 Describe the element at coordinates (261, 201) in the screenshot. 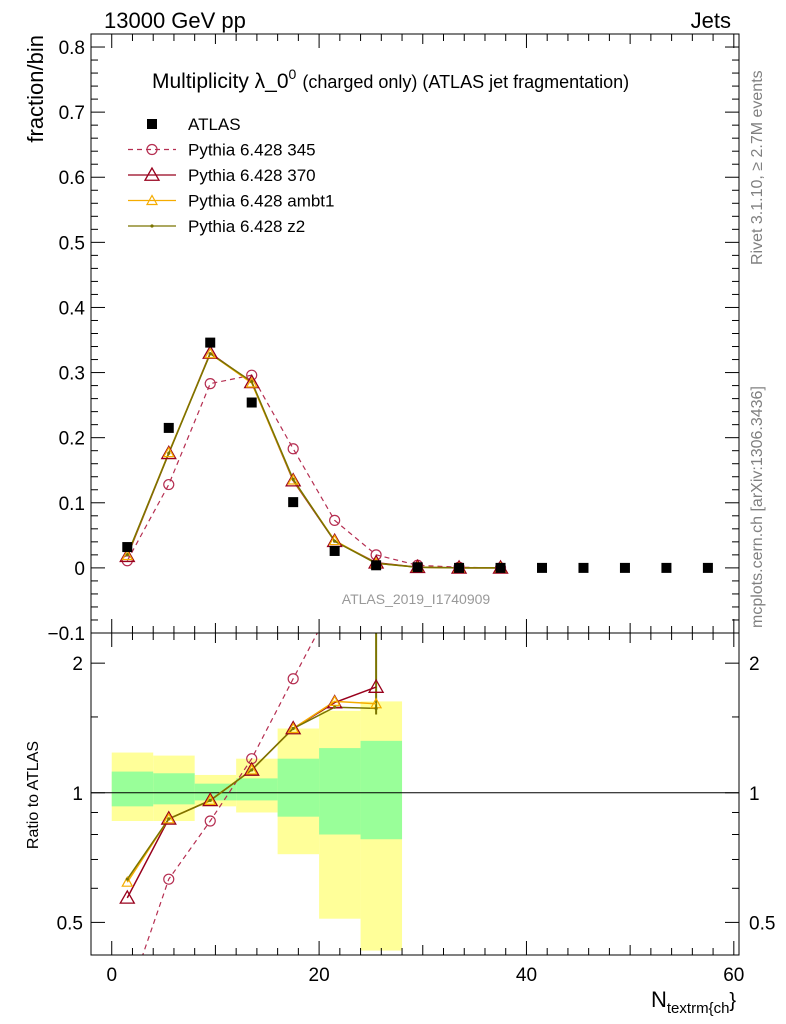

I see `legend-label: Pythia 6.428 ambt1` at that location.